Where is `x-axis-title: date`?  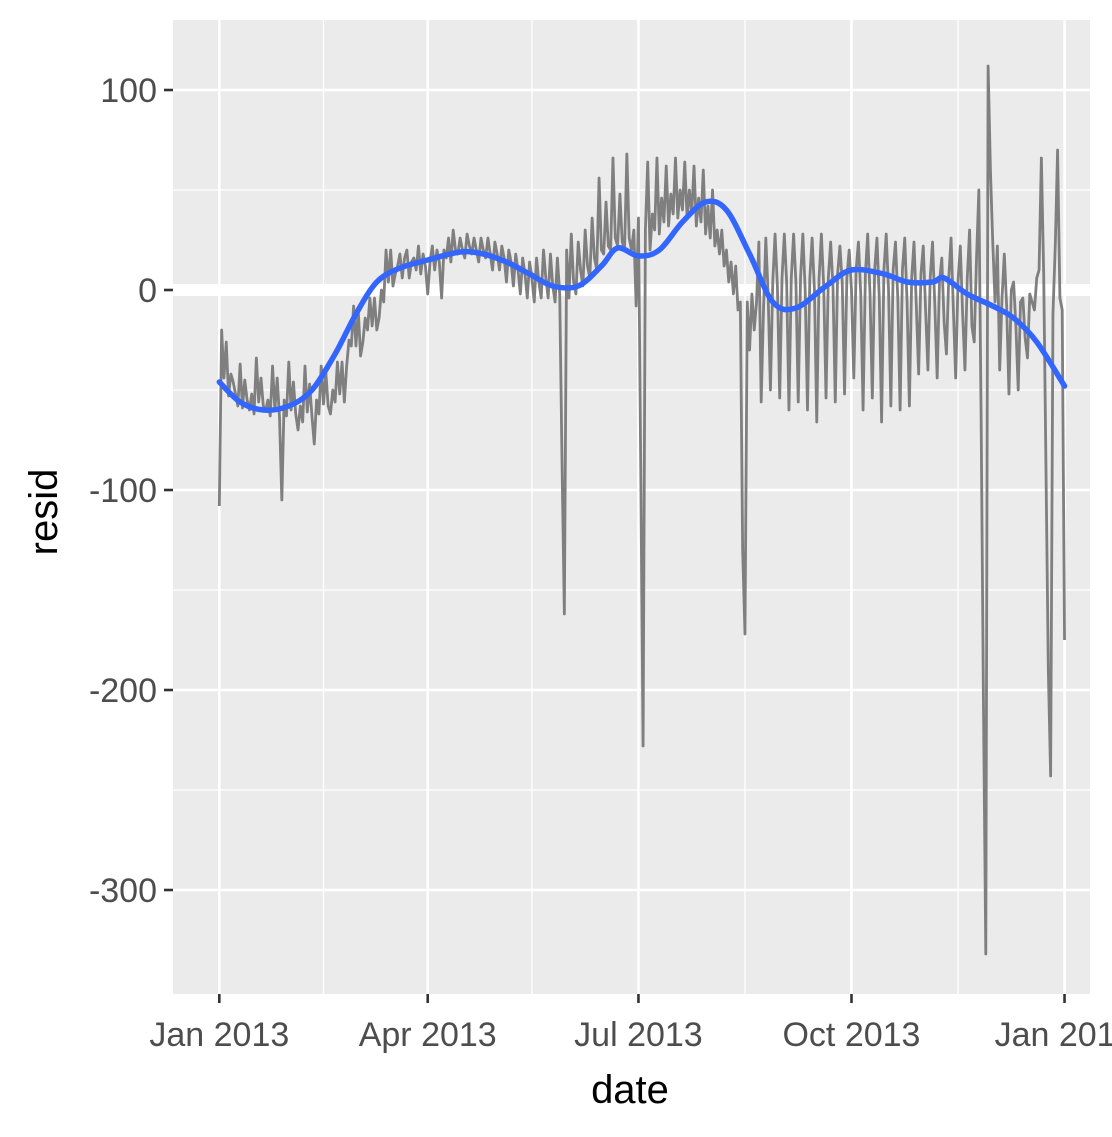 x-axis-title: date is located at coordinates (630, 1090).